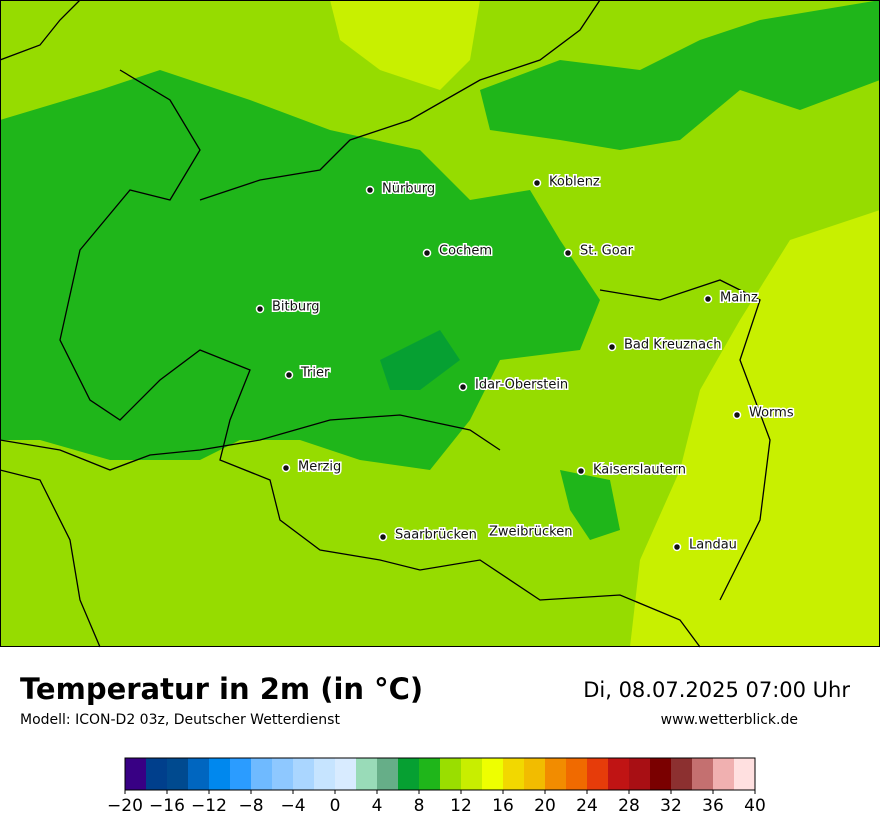 The height and width of the screenshot is (830, 880). Describe the element at coordinates (408, 189) in the screenshot. I see `city-label: Nürburg` at that location.